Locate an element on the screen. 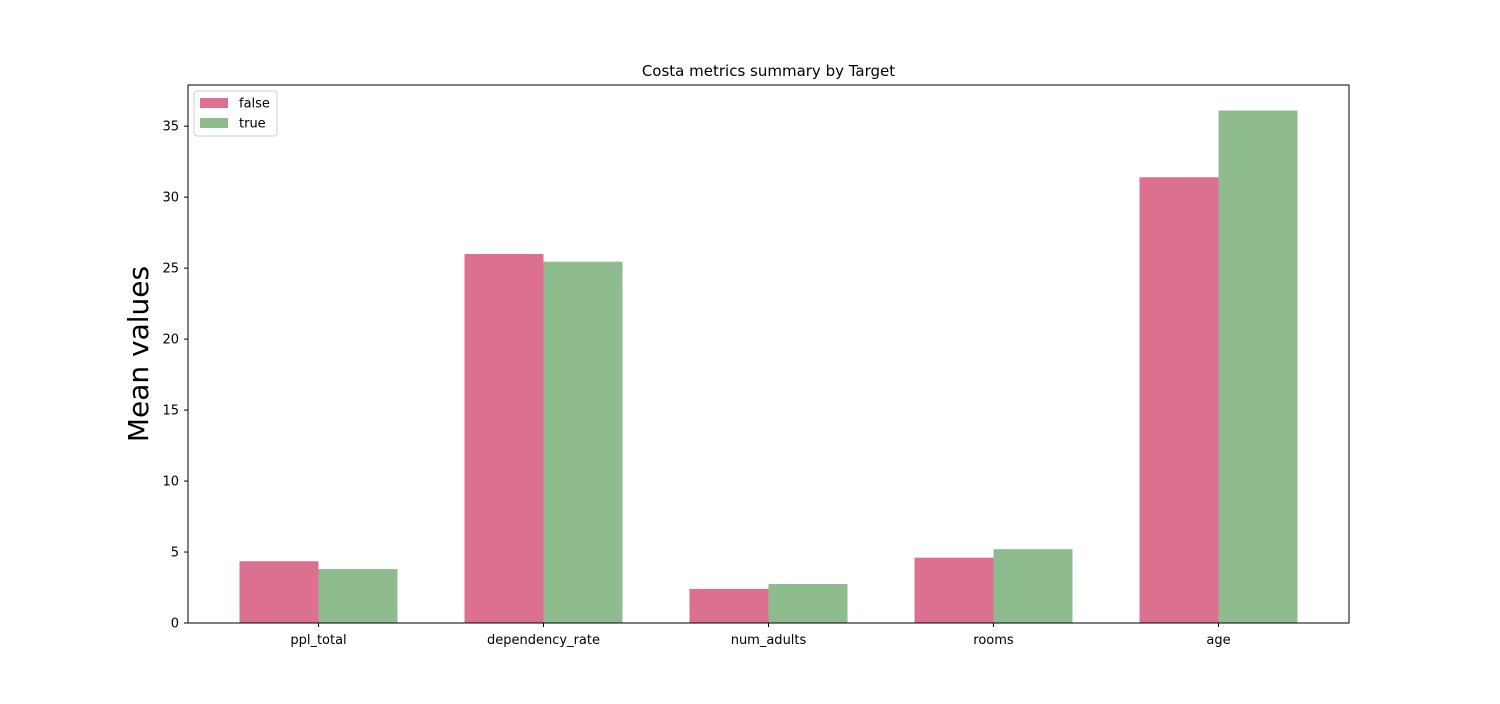 Image resolution: width=1500 pixels, height=704 pixels. bar-false-num_adults is located at coordinates (729, 605).